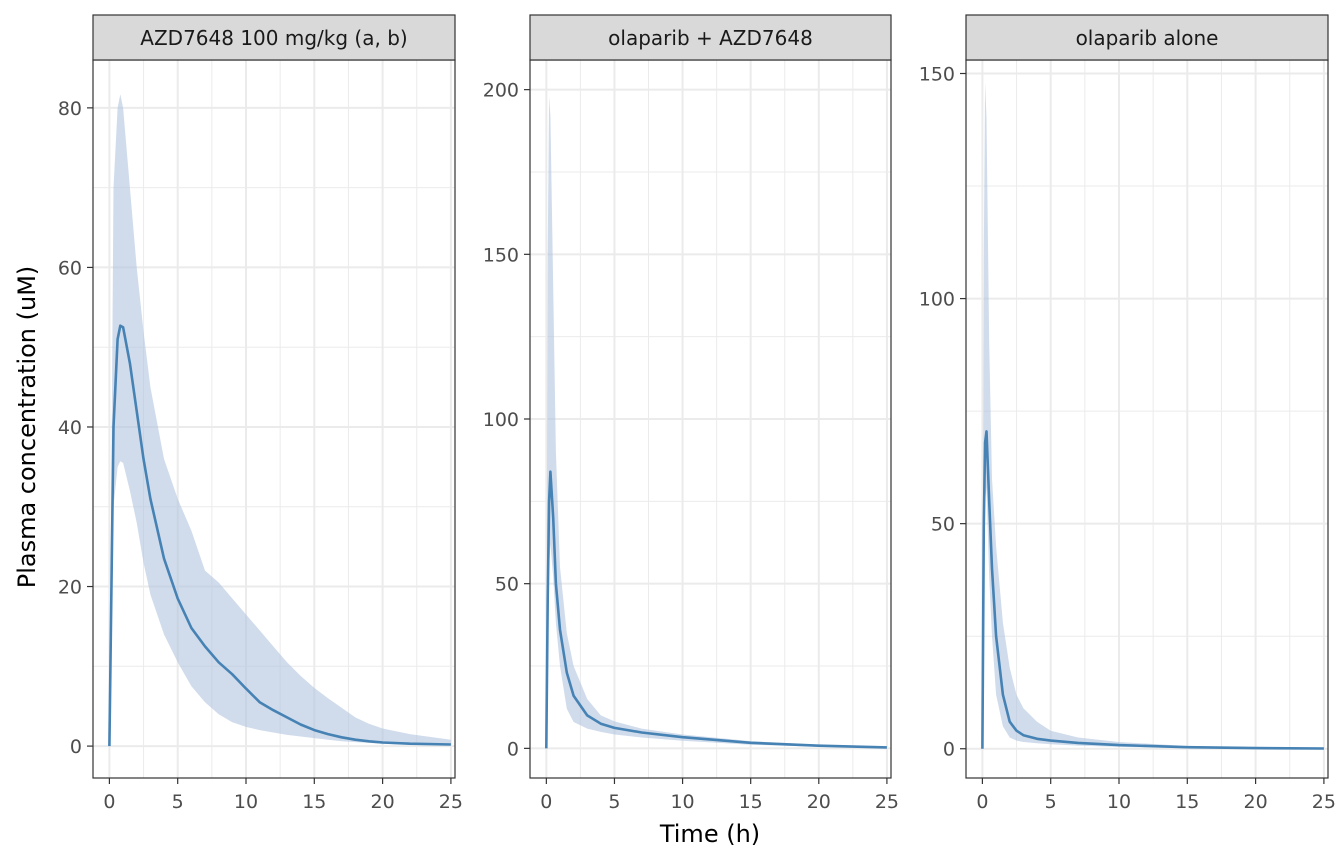 This screenshot has width=1344, height=864. I want to click on strip-title: olaparib alone, so click(1147, 38).